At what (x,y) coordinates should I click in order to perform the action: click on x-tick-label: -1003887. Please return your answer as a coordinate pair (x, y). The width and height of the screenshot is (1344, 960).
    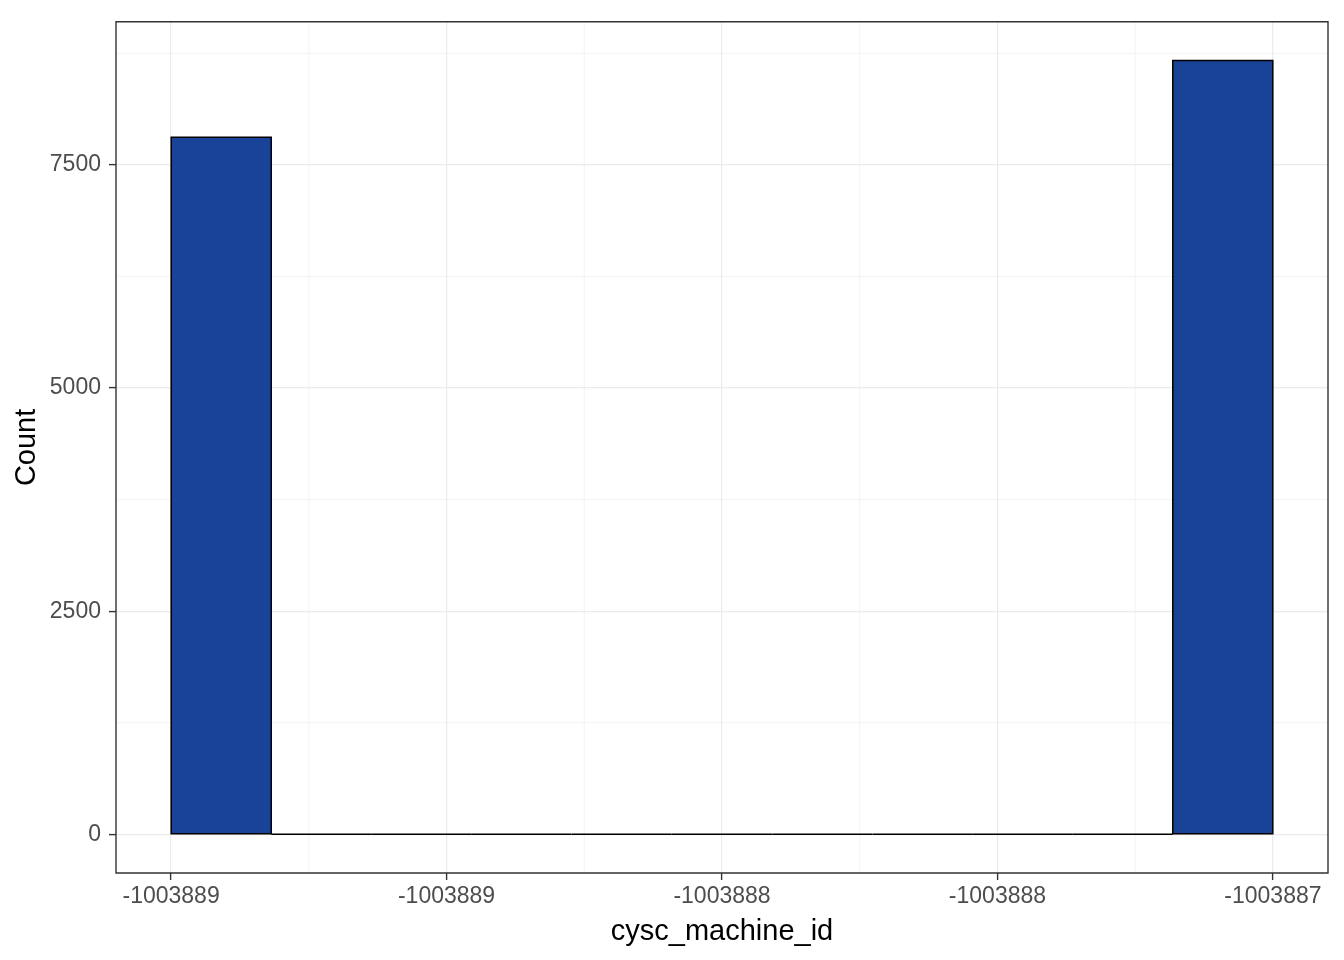
    Looking at the image, I should click on (1273, 895).